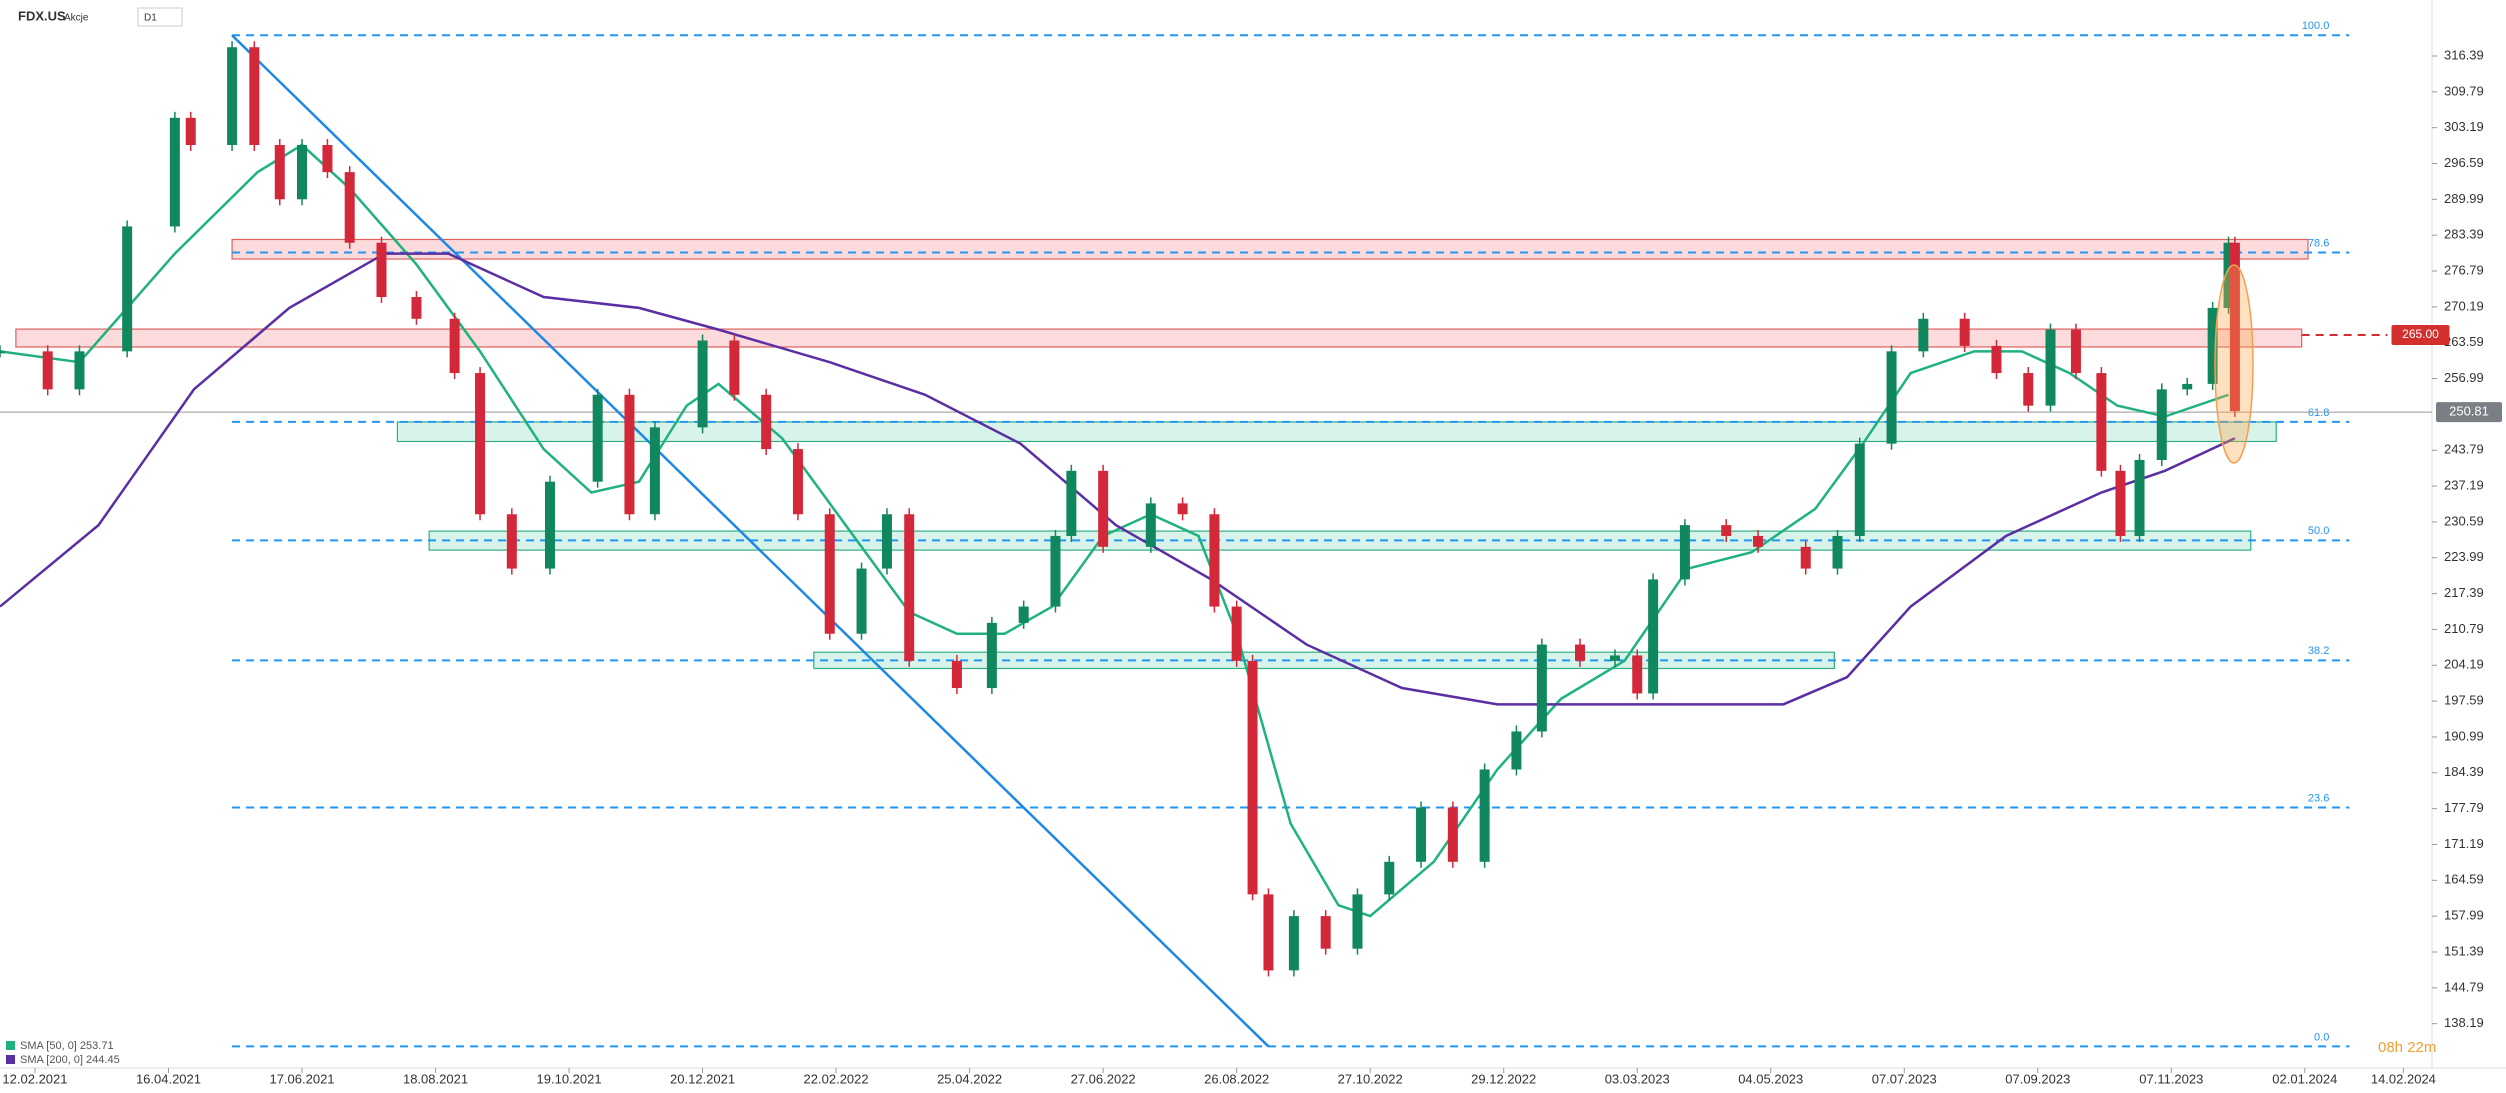  Describe the element at coordinates (2407, 1047) in the screenshot. I see `timer: 08h 22m` at that location.